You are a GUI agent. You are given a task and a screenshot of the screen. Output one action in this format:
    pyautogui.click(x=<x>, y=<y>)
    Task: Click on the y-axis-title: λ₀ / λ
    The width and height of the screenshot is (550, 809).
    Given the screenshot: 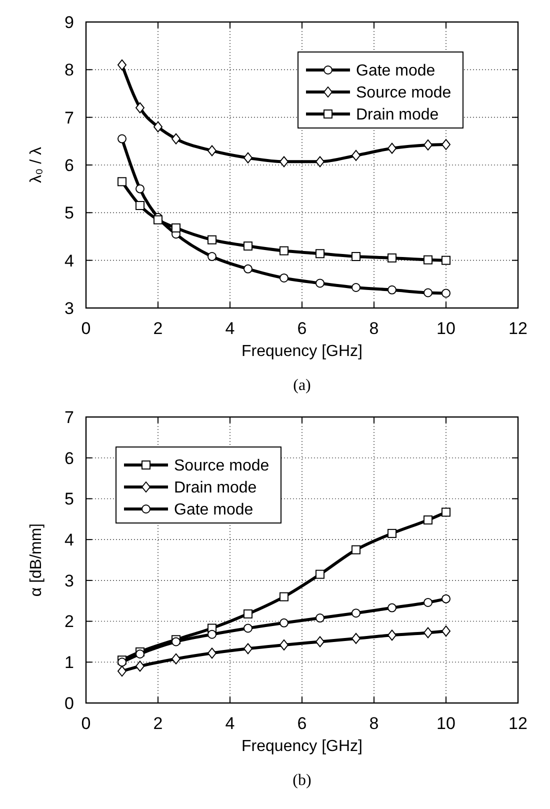 What is the action you would take?
    pyautogui.click(x=36, y=165)
    